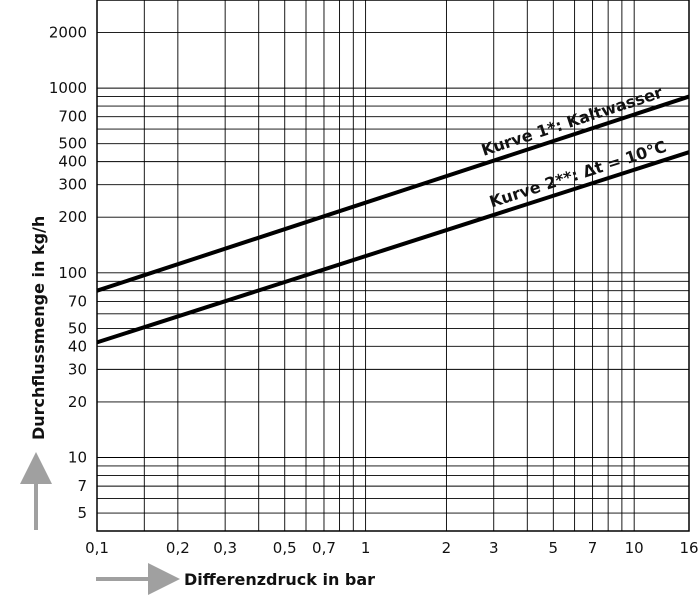  Describe the element at coordinates (366, 548) in the screenshot. I see `x-tick-label: 1` at that location.